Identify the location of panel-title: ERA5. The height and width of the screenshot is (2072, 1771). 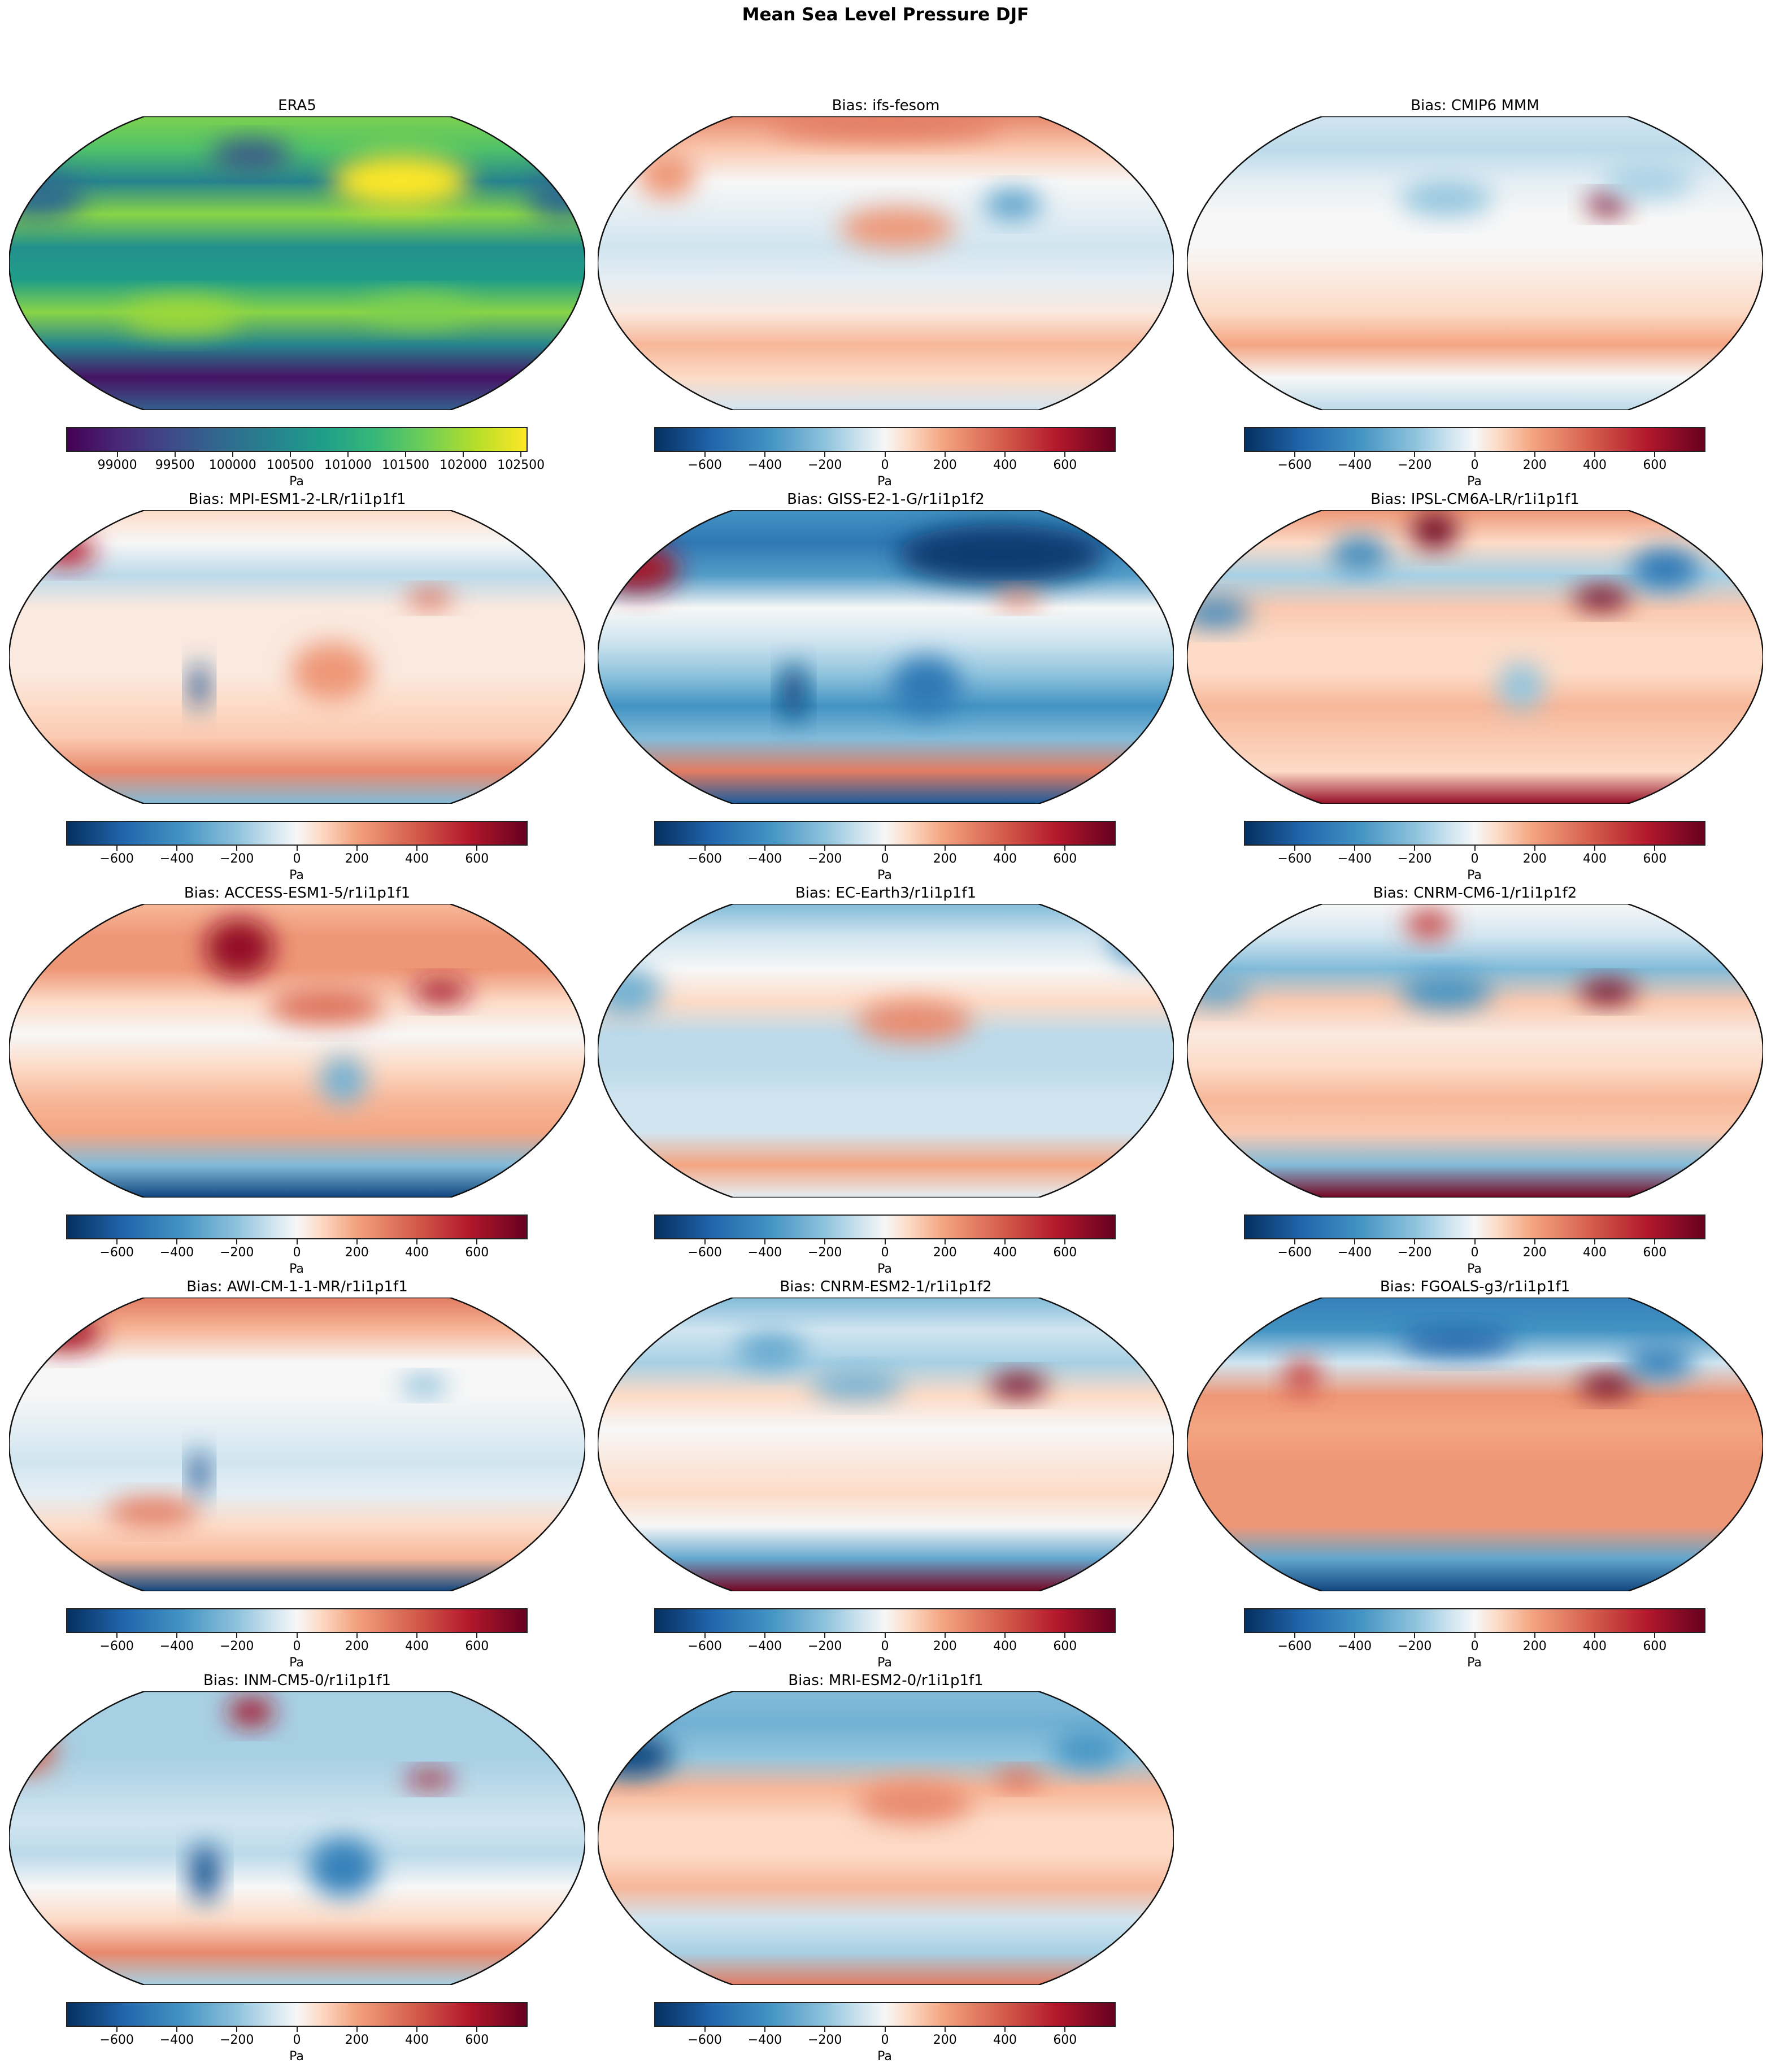
(297, 106).